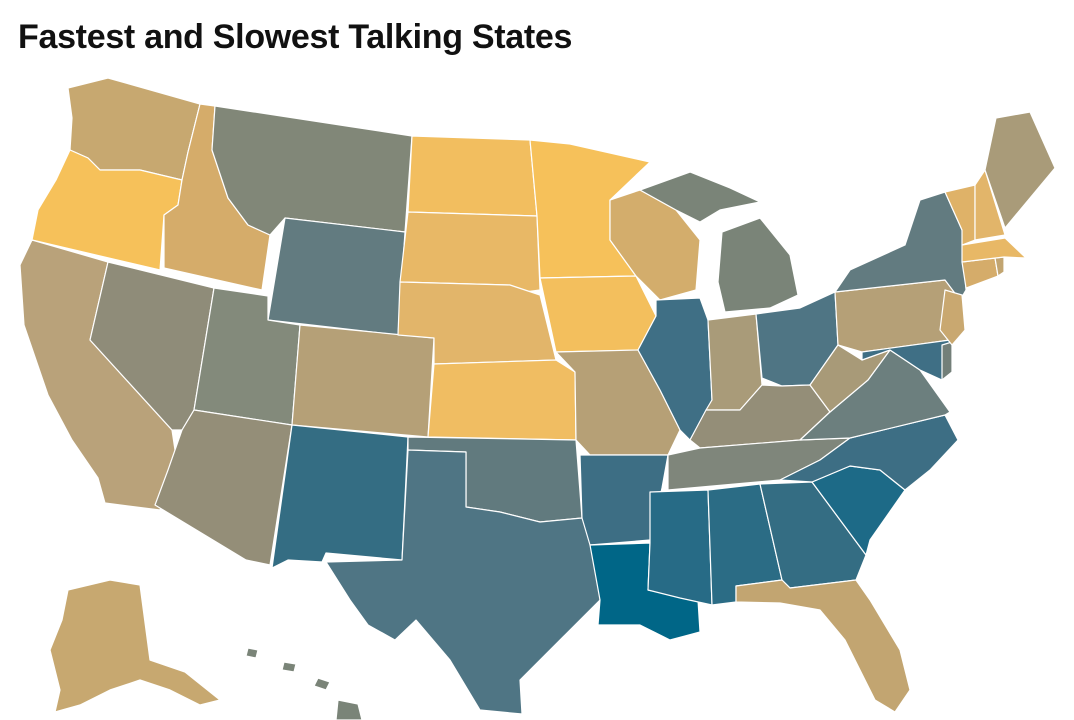  Describe the element at coordinates (336, 276) in the screenshot. I see `state-wy` at that location.